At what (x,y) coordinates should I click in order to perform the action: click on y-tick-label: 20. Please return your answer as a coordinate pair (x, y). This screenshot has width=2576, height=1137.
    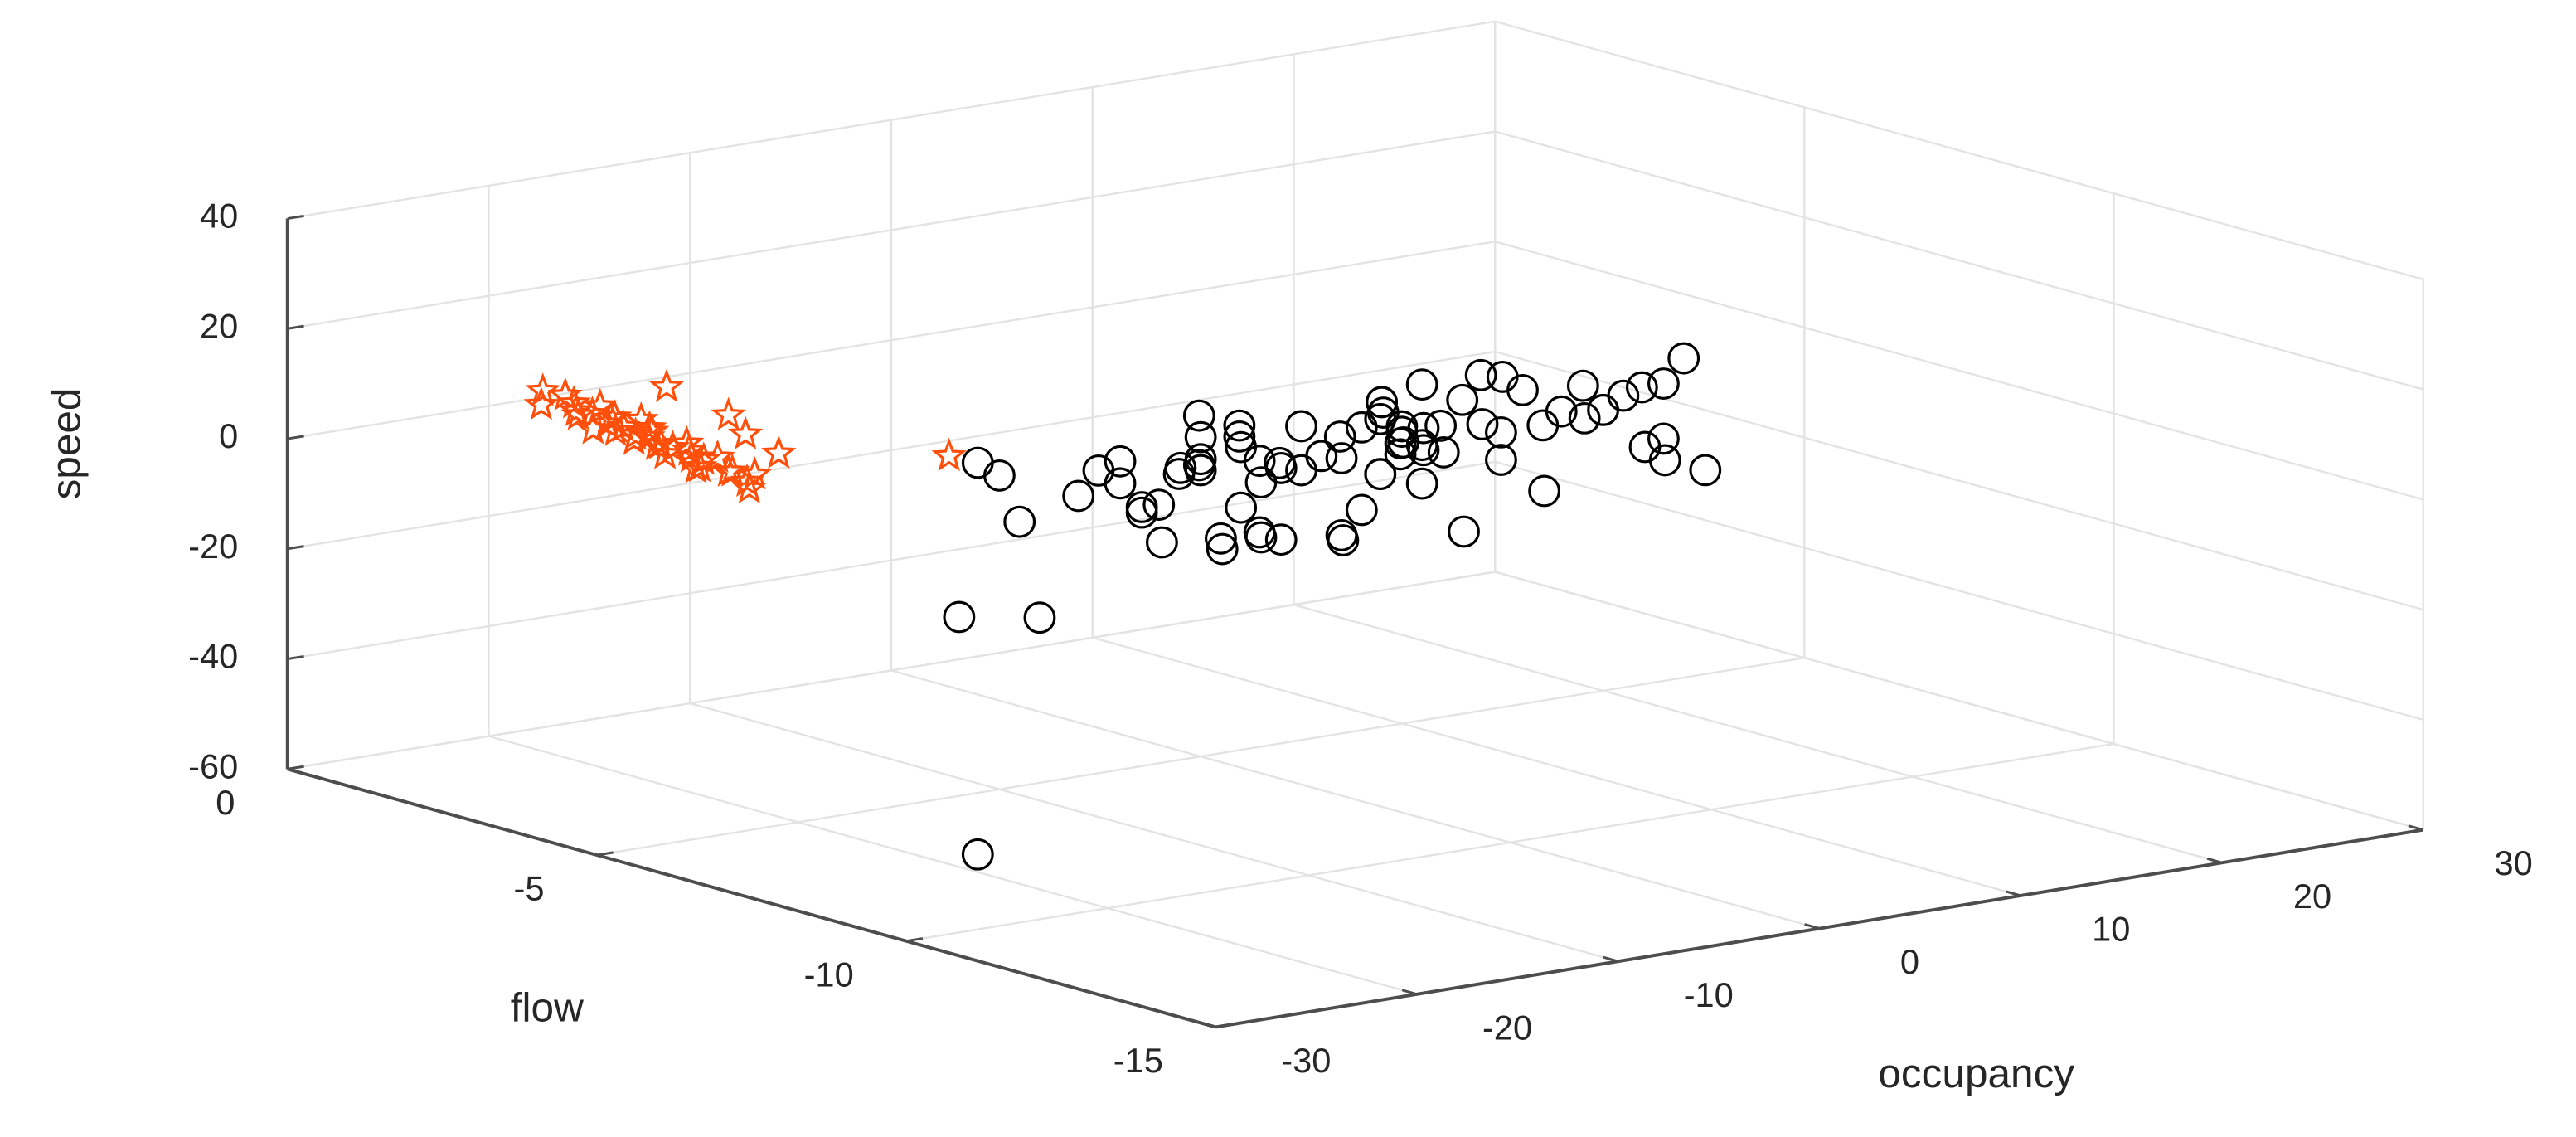
    Looking at the image, I should click on (2312, 897).